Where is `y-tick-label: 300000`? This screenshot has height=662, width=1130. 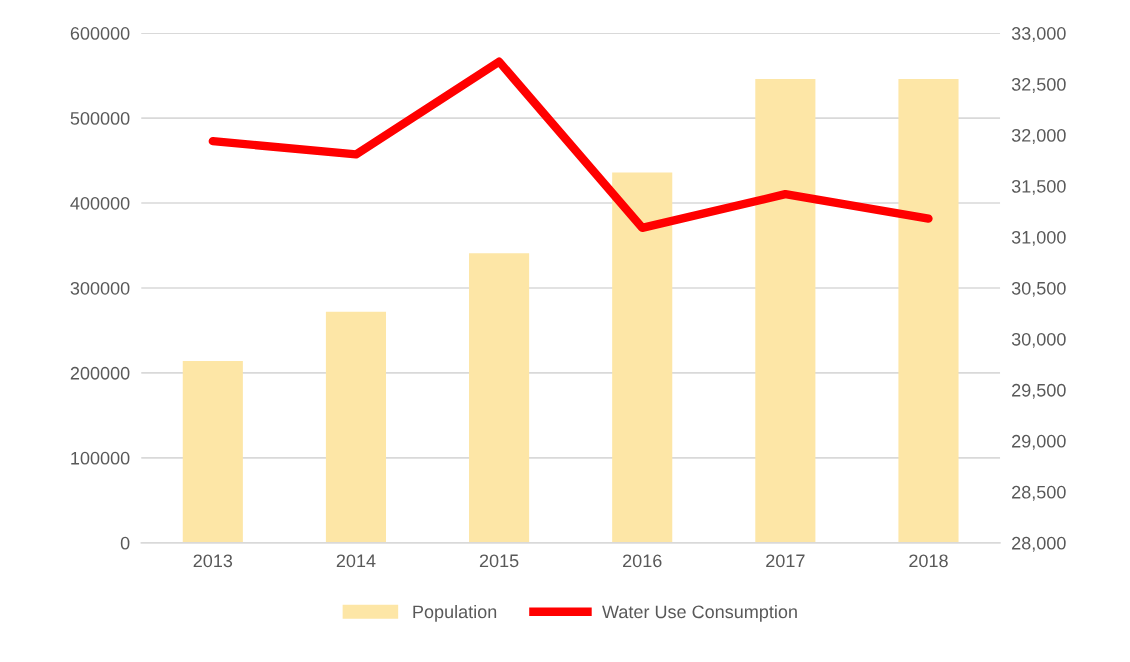 y-tick-label: 300000 is located at coordinates (100, 288).